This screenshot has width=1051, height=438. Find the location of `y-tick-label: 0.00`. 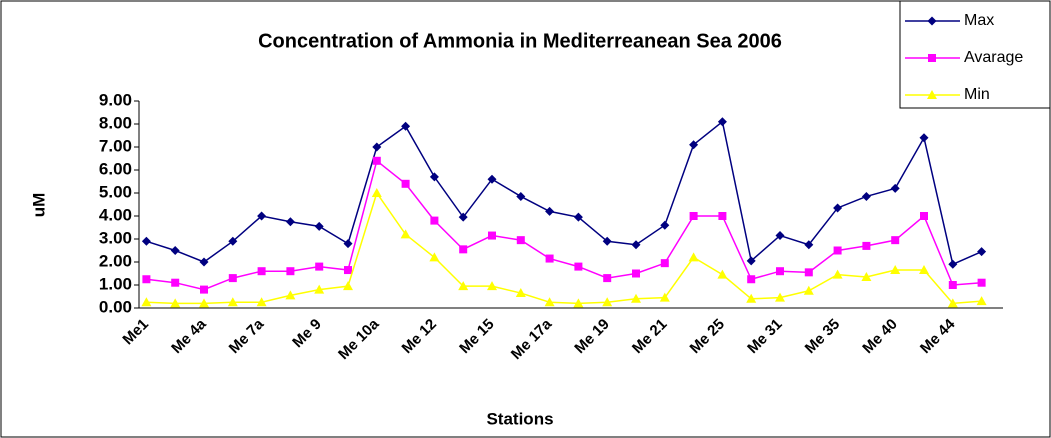

y-tick-label: 0.00 is located at coordinates (115, 306).